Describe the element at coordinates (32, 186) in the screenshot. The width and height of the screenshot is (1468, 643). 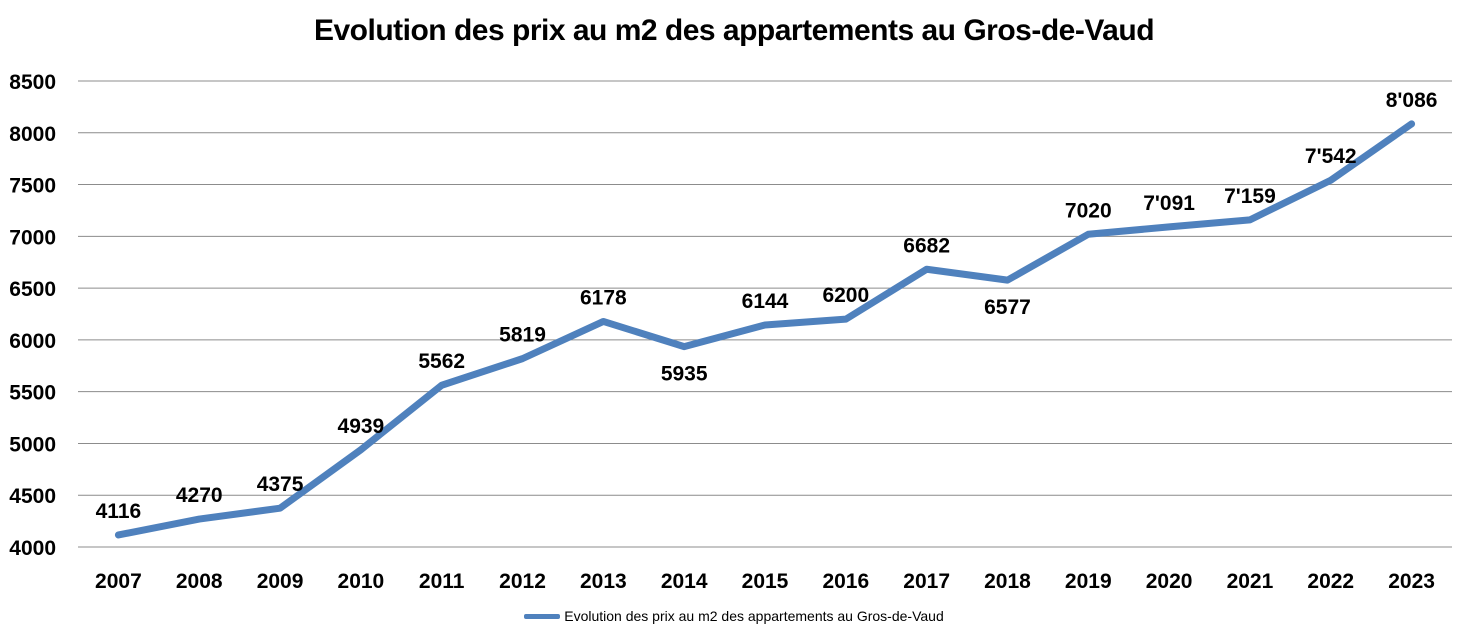
I see `y-tick-label: 7500` at that location.